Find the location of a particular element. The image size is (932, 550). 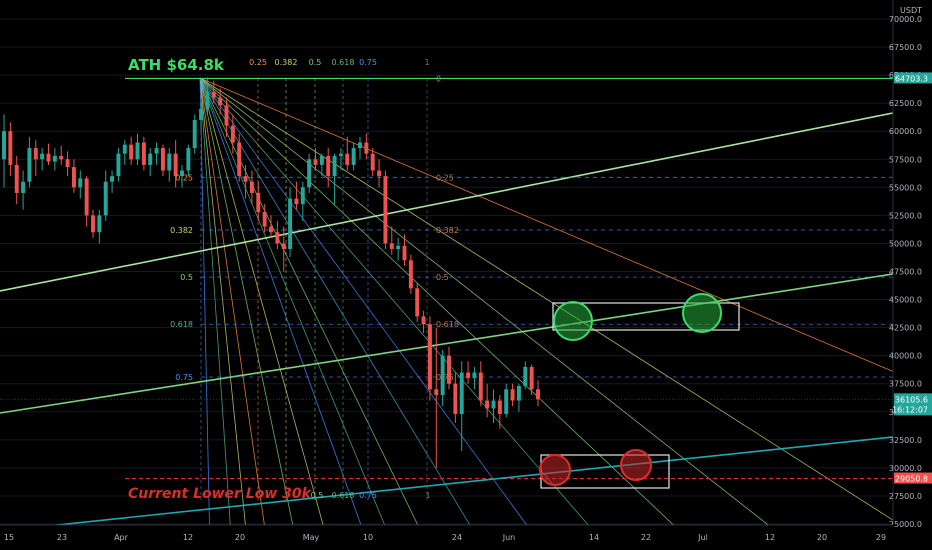

y-tick-label: 30000.0 is located at coordinates (905, 468).